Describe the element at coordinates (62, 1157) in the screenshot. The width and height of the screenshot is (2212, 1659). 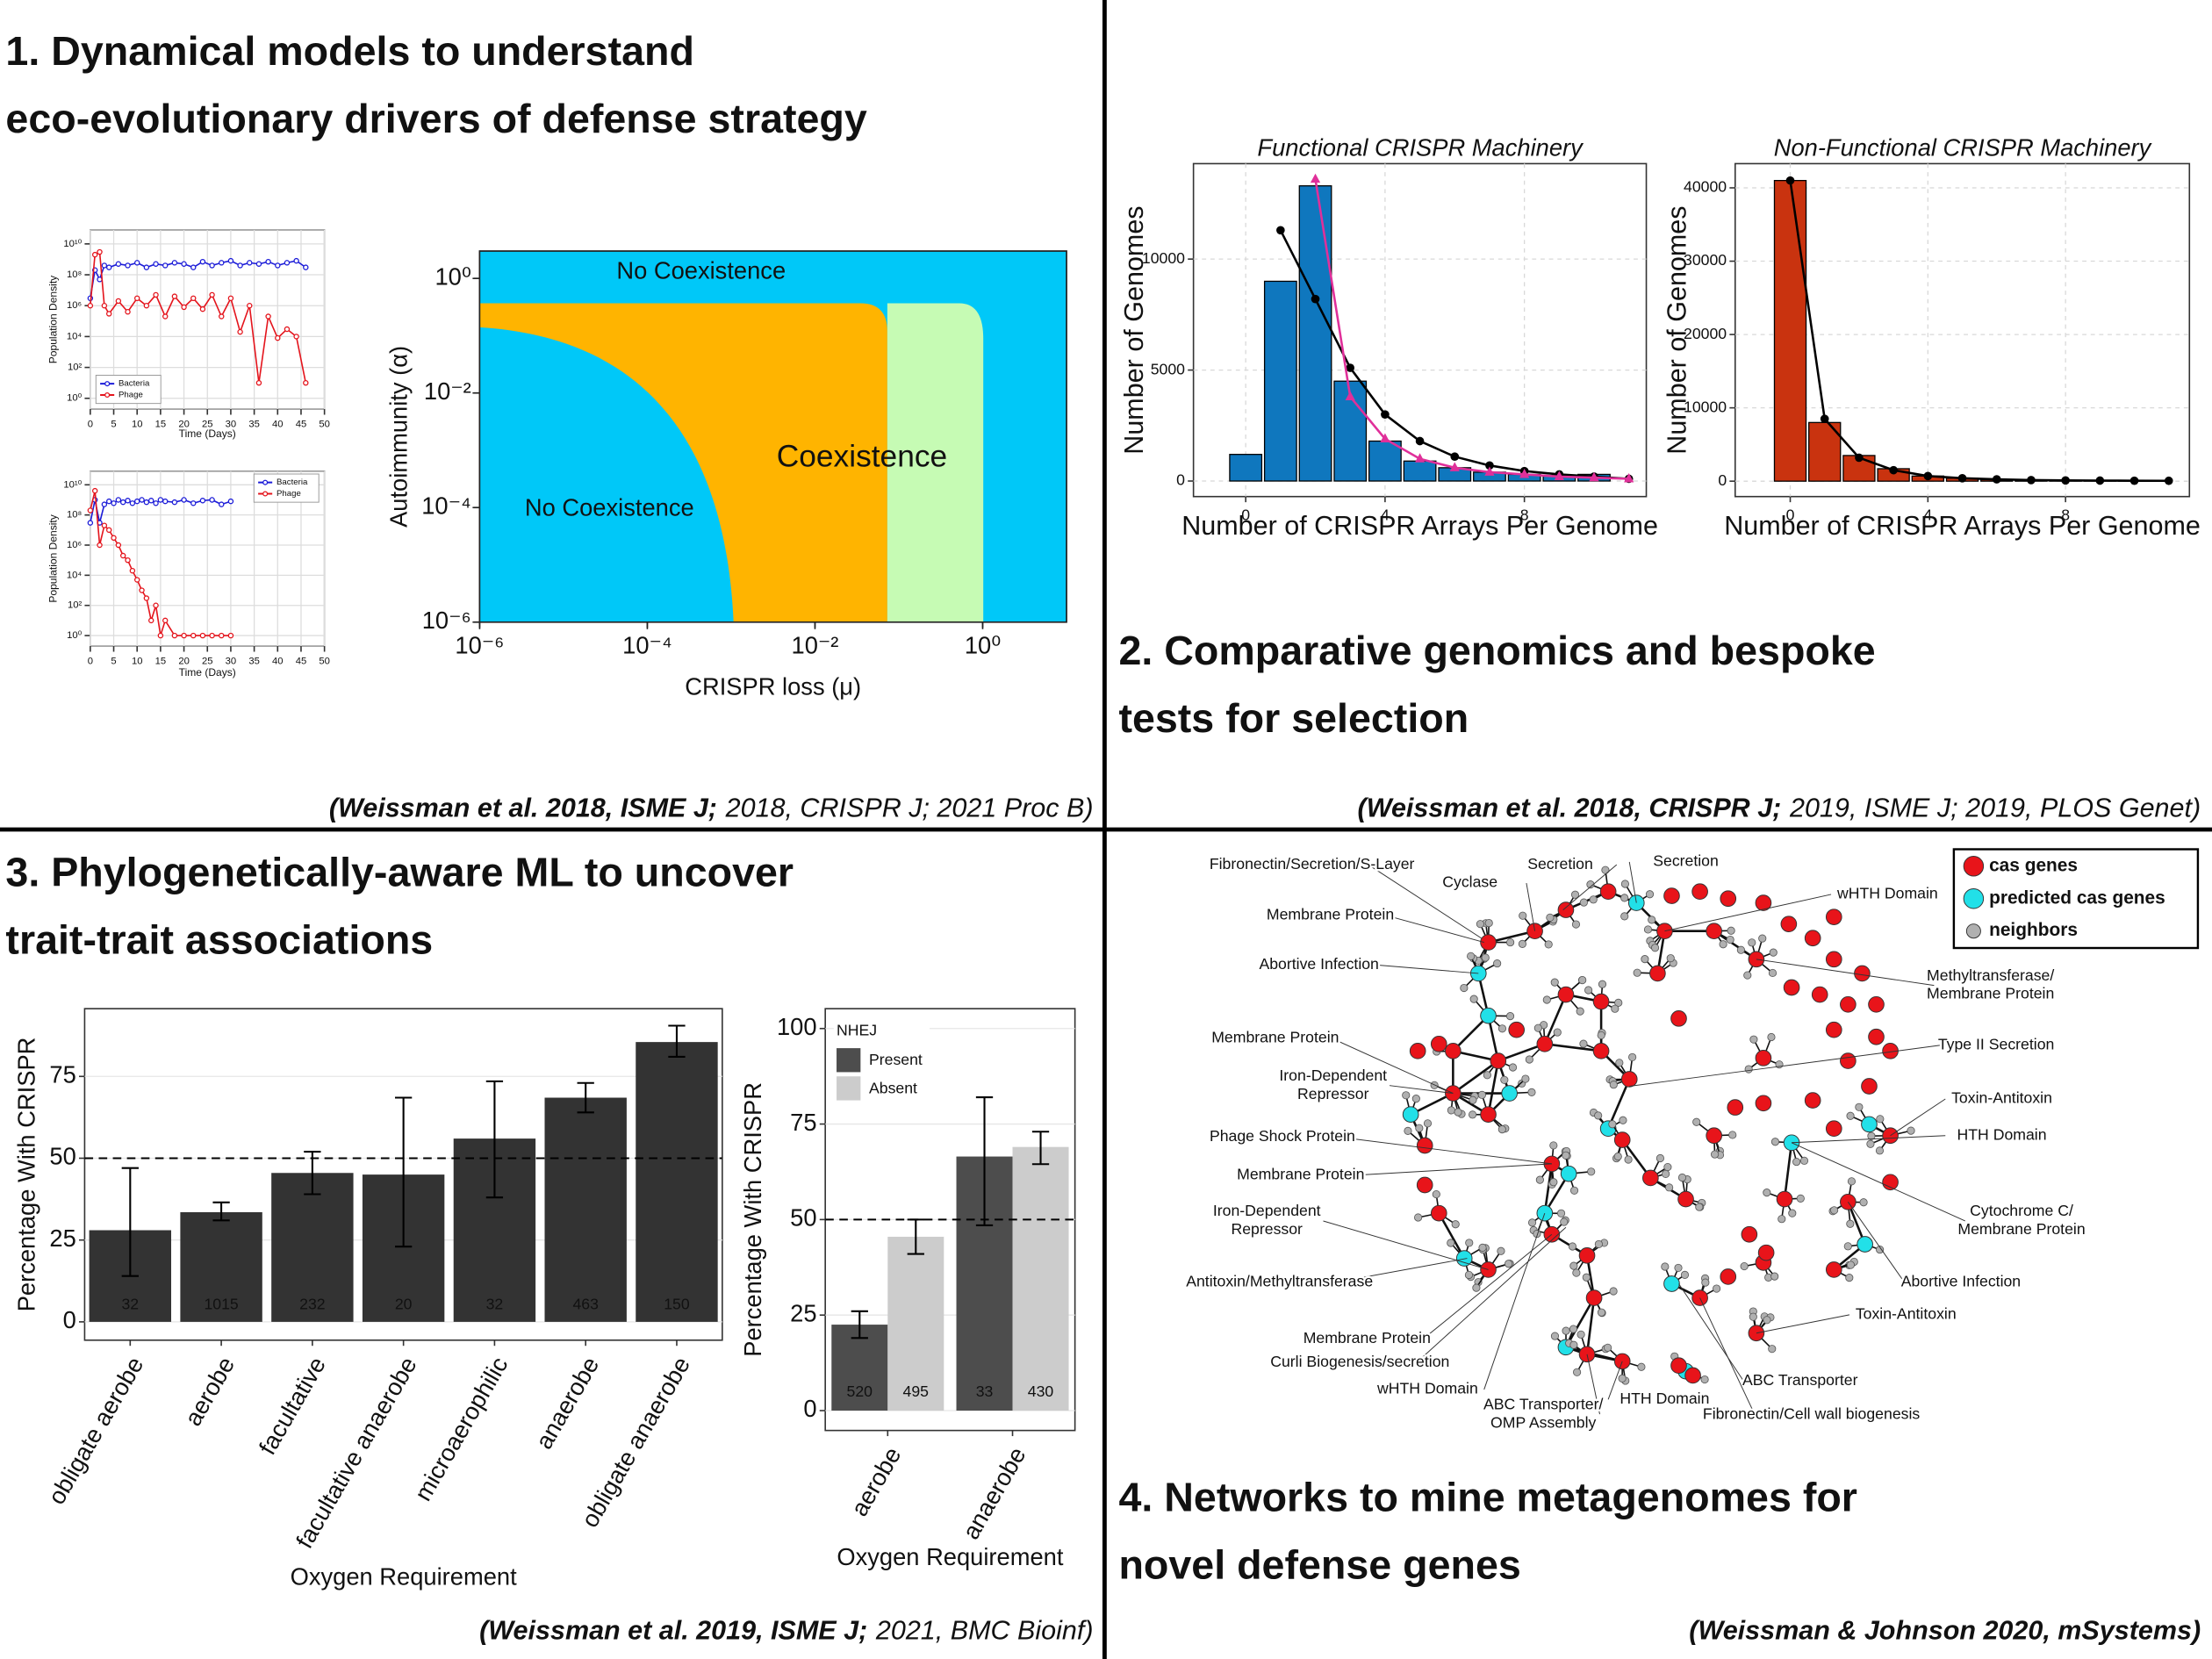
I see `y-tick-label: 50` at that location.